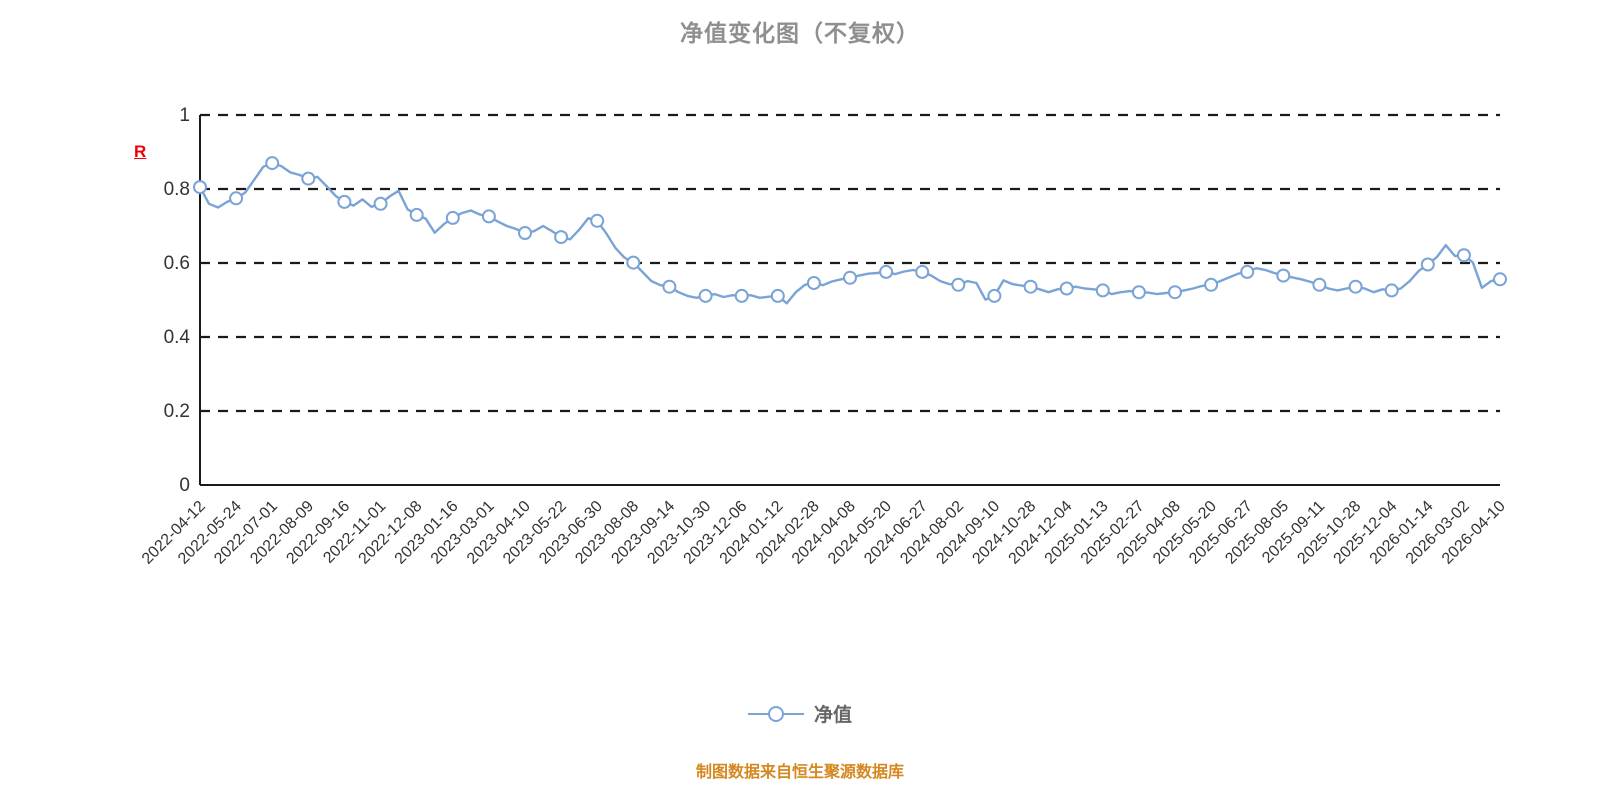 This screenshot has height=800, width=1600. What do you see at coordinates (140, 151) in the screenshot?
I see `restricted-r-flag: R` at bounding box center [140, 151].